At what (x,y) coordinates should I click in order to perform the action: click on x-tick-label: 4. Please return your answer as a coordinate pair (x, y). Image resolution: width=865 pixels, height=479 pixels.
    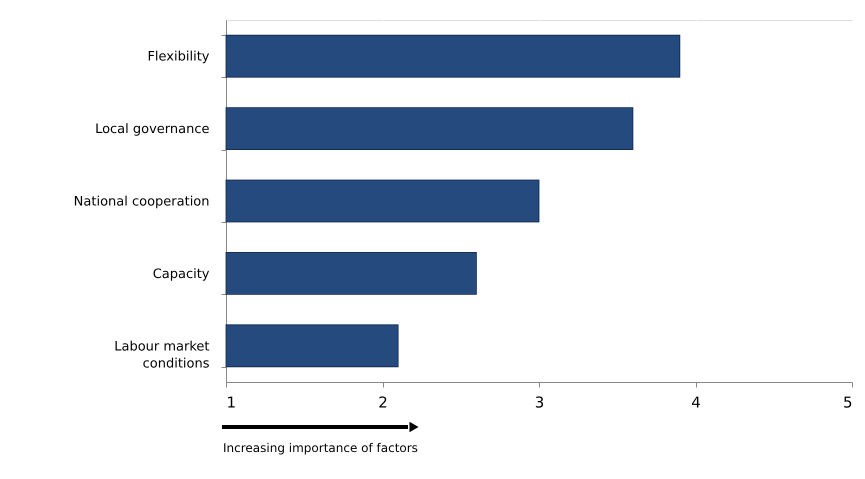
    Looking at the image, I should click on (696, 403).